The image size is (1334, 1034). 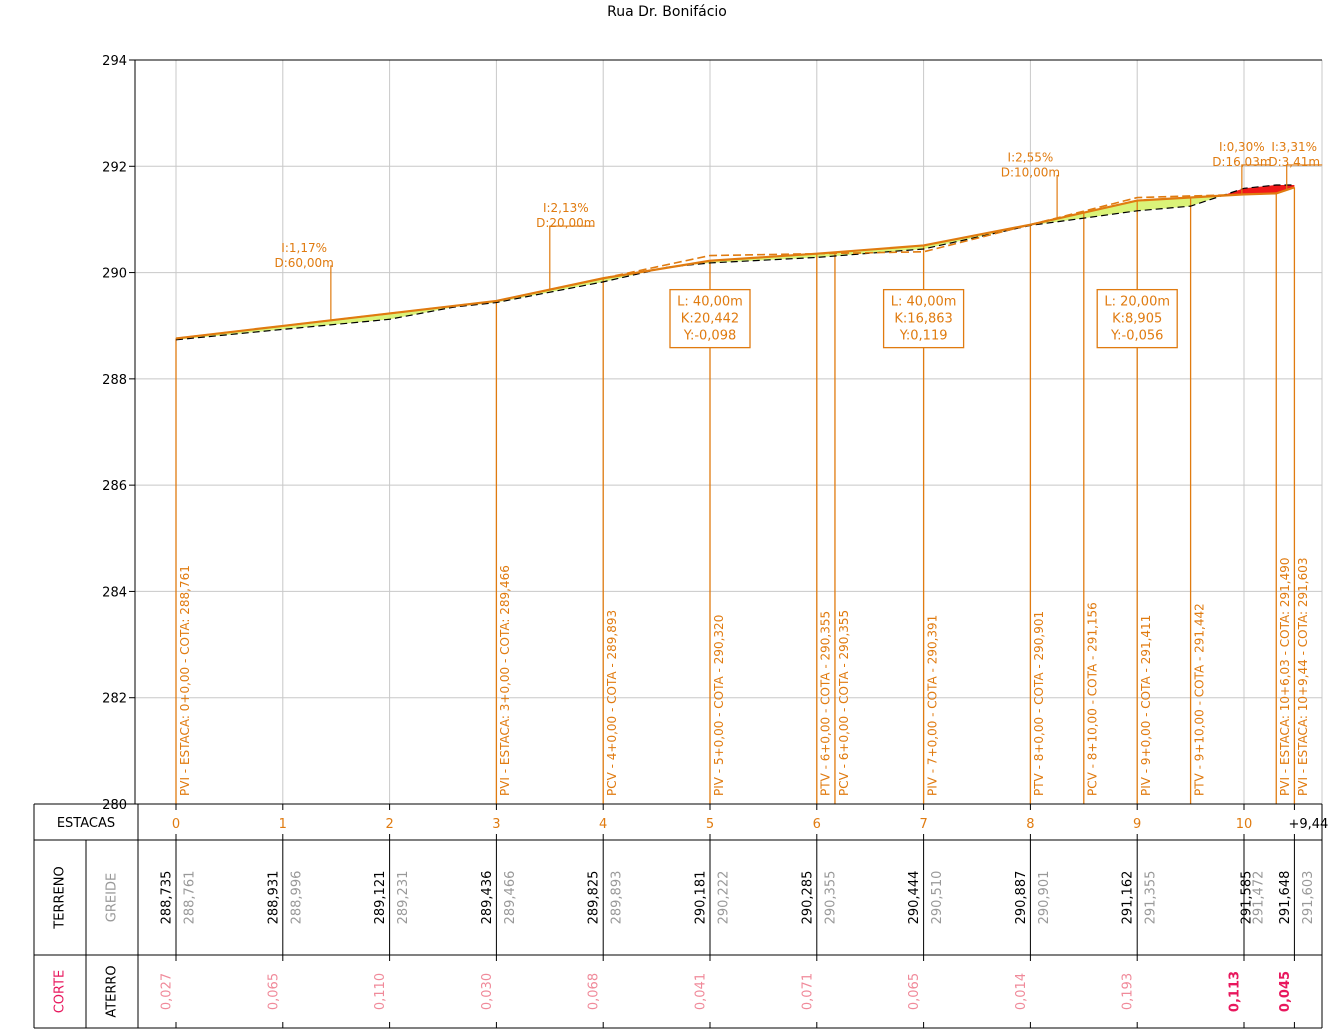 What do you see at coordinates (1031, 158) in the screenshot?
I see `grade-label: I:2,55%` at bounding box center [1031, 158].